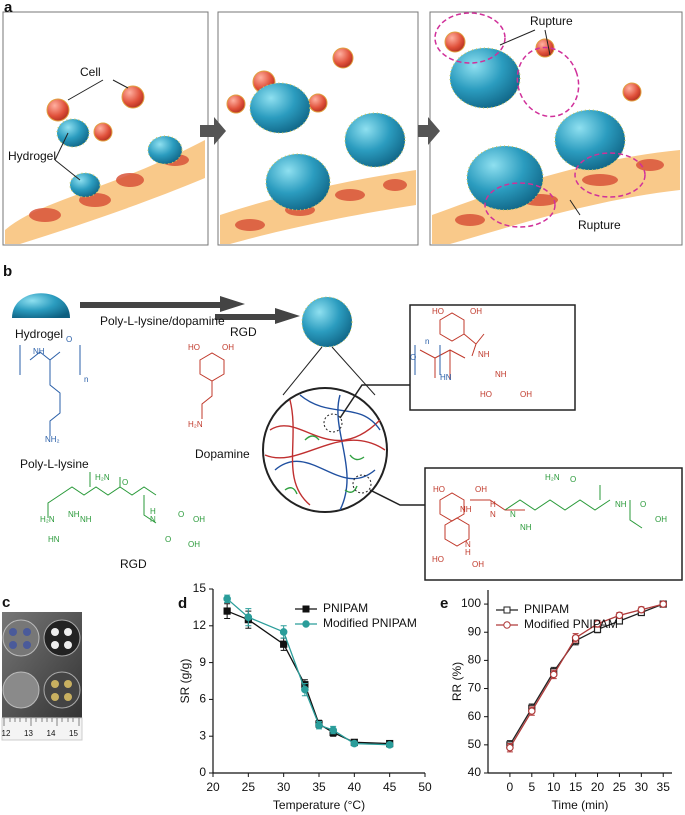 The height and width of the screenshot is (815, 685). I want to click on x-tick-label: 40, so click(355, 787).